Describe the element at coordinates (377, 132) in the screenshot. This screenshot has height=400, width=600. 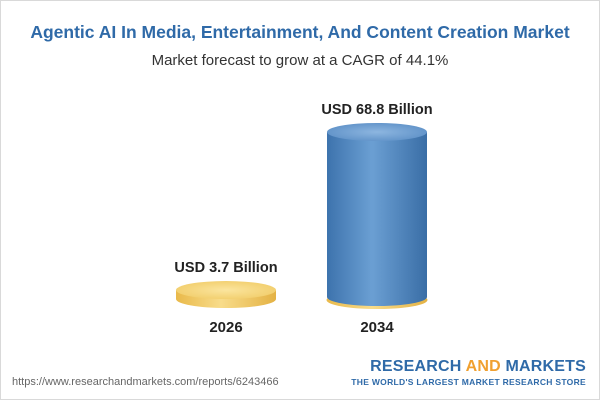
I see `bar-top-2034` at that location.